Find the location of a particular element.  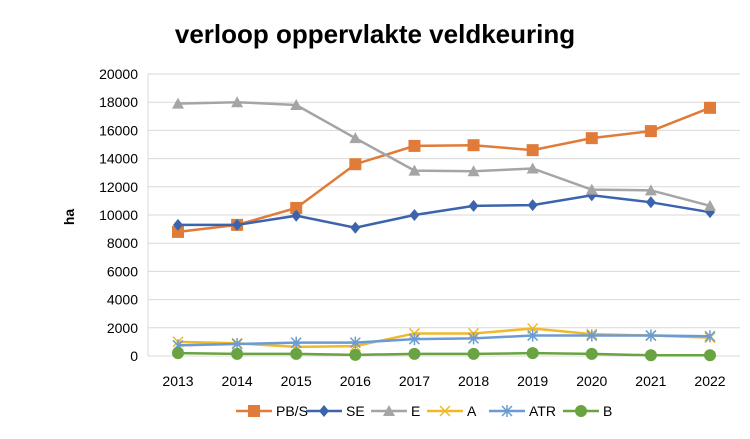

x-tick-label: 2015 is located at coordinates (296, 381).